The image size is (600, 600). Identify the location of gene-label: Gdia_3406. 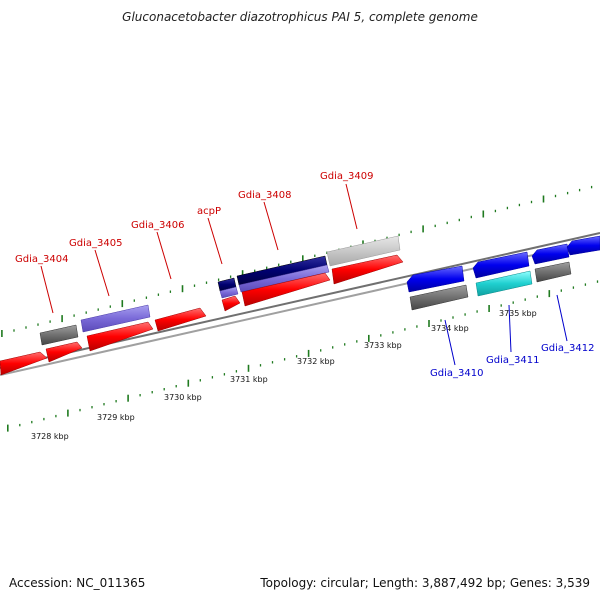
(157, 225).